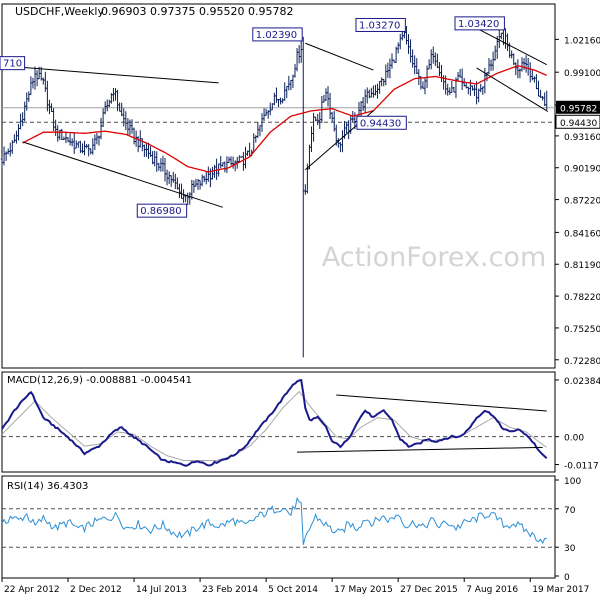 The height and width of the screenshot is (604, 600). What do you see at coordinates (582, 330) in the screenshot?
I see `price-y-tick-label: 0.75250` at bounding box center [582, 330].